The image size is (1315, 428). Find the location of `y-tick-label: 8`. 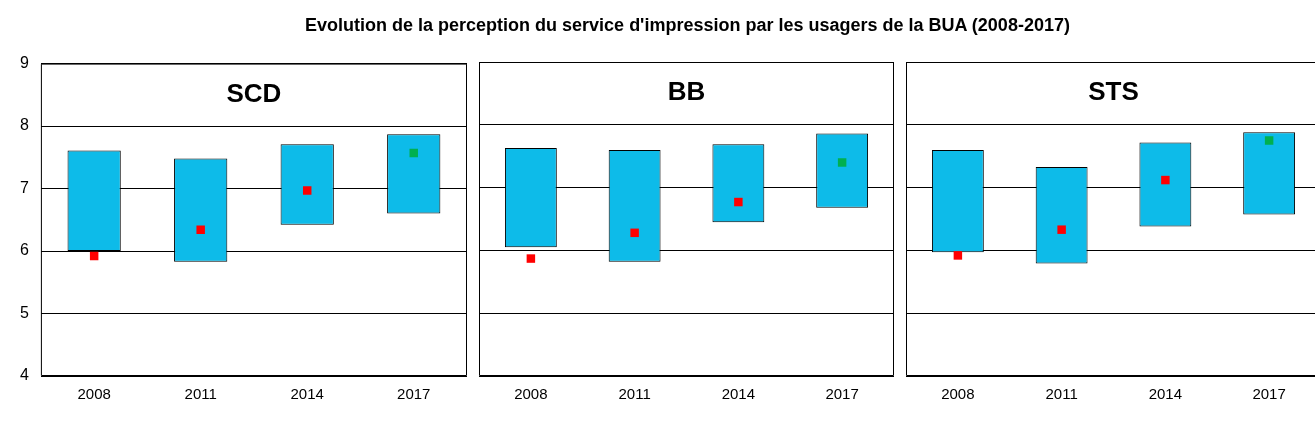

y-tick-label: 8 is located at coordinates (24, 125).